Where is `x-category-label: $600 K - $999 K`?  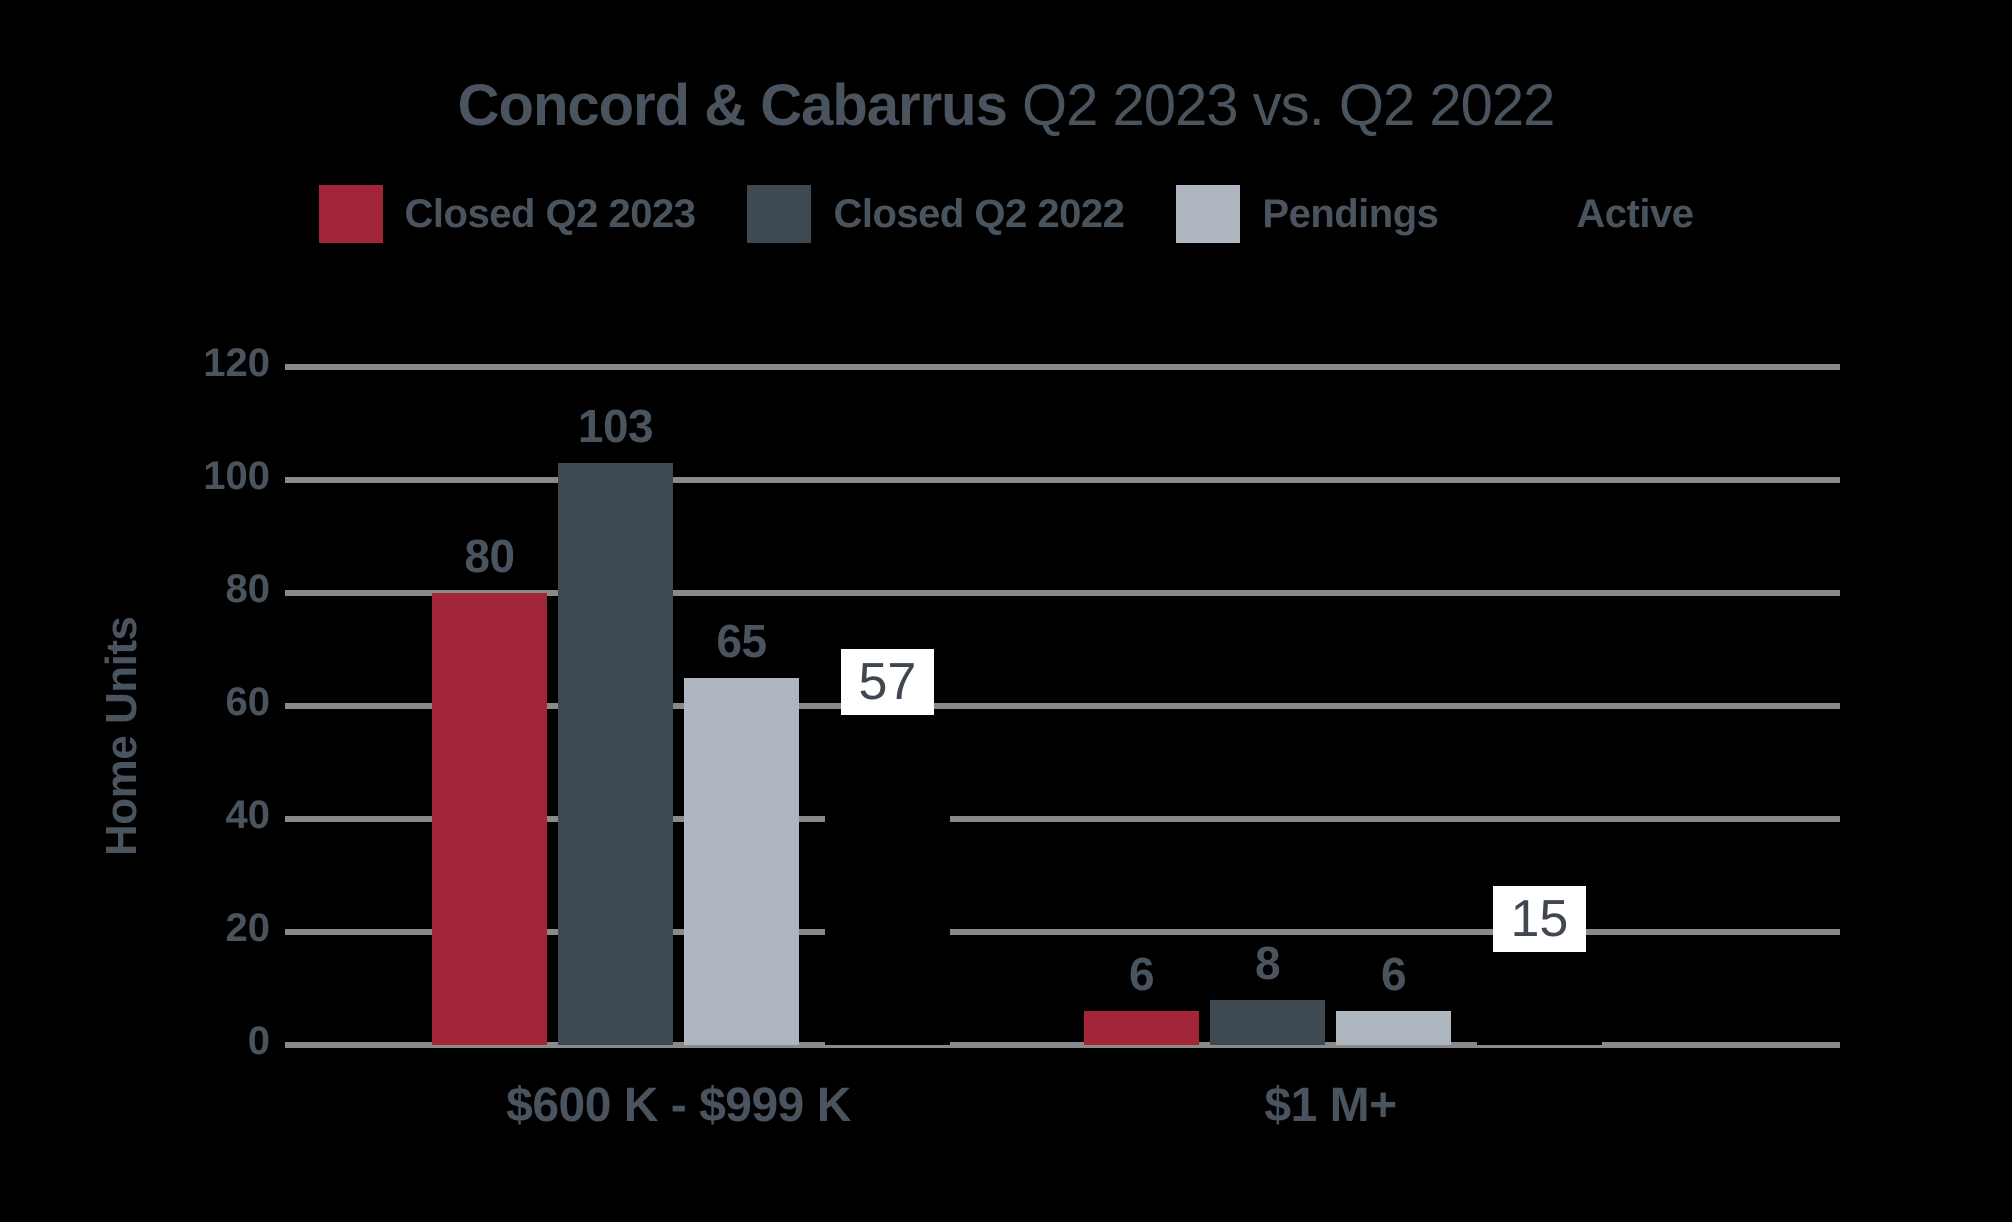
x-category-label: $600 K - $999 K is located at coordinates (678, 1105).